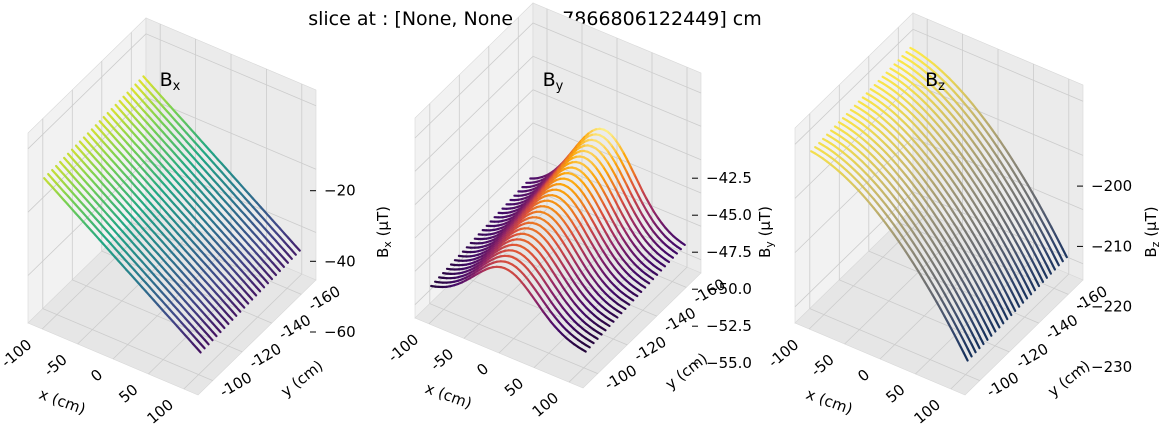 This screenshot has height=446, width=1173. I want to click on z-tick-label: −45.0, so click(729, 215).